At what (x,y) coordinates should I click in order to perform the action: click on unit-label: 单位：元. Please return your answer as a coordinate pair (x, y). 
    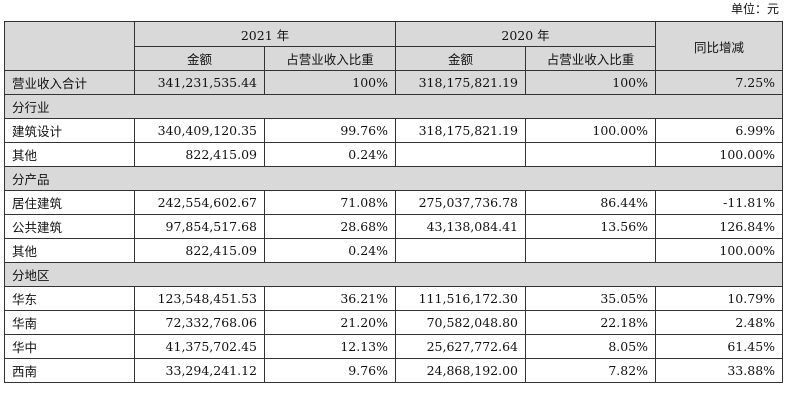
    Looking at the image, I should click on (754, 9).